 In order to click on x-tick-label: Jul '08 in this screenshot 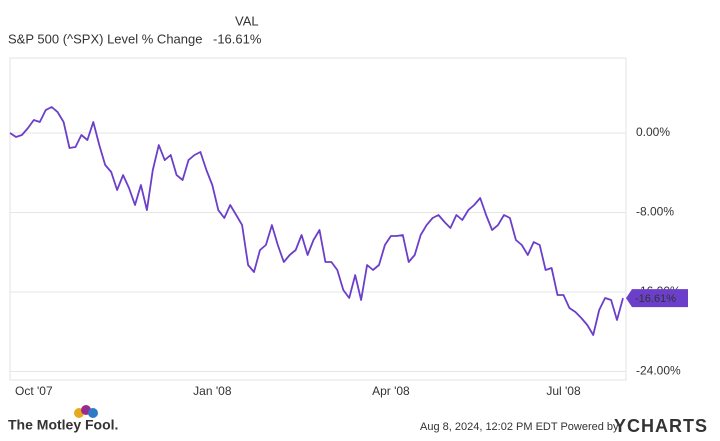, I will do `click(563, 391)`.